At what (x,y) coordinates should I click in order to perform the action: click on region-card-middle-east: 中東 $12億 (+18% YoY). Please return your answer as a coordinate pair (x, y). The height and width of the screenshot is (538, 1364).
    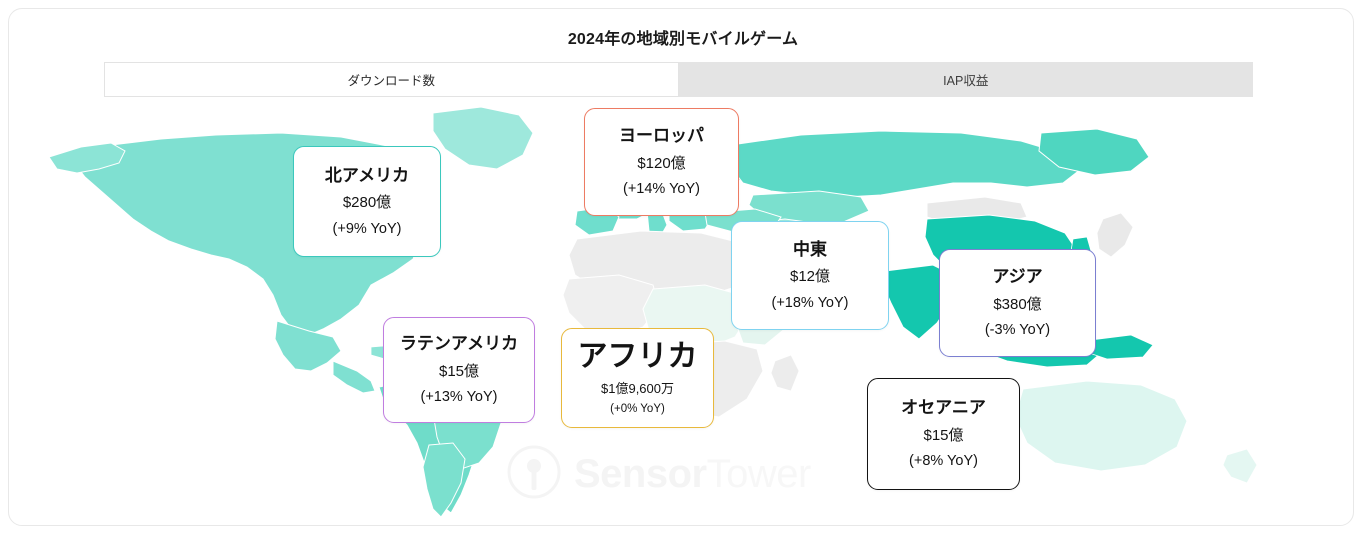
    Looking at the image, I should click on (810, 275).